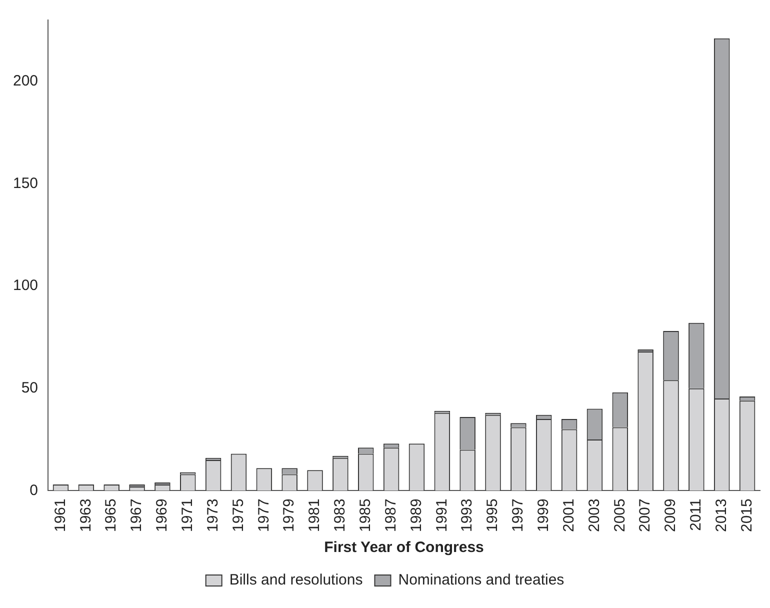  Describe the element at coordinates (721, 515) in the screenshot. I see `x-tick-label: 2013` at that location.